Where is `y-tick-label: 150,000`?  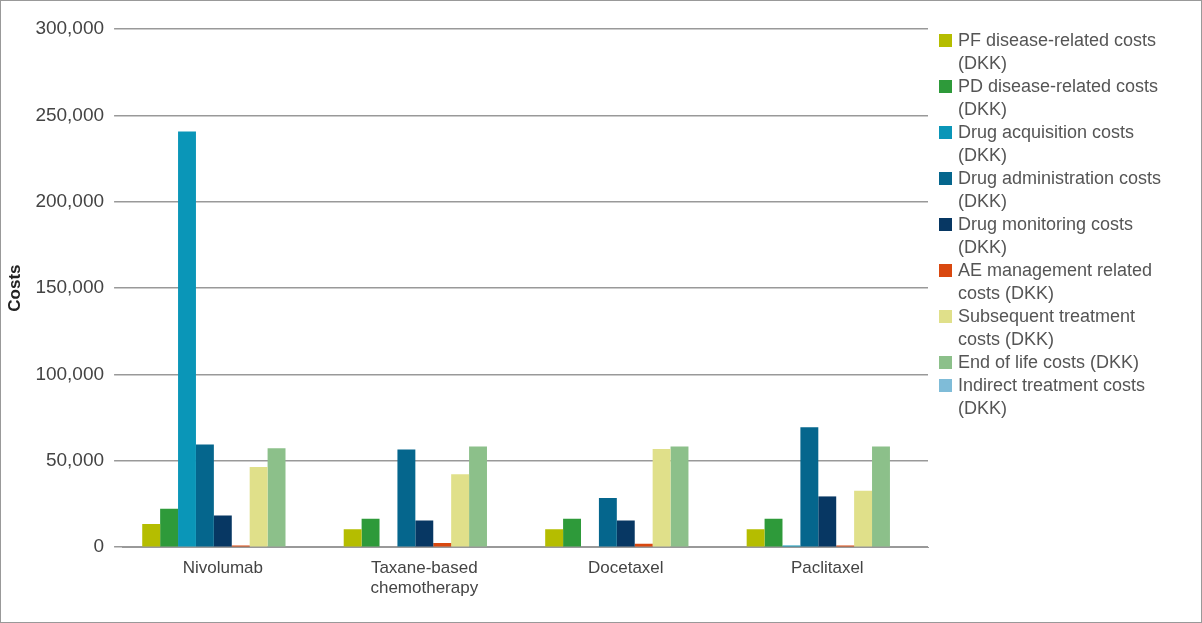
y-tick-label: 150,000 is located at coordinates (70, 287).